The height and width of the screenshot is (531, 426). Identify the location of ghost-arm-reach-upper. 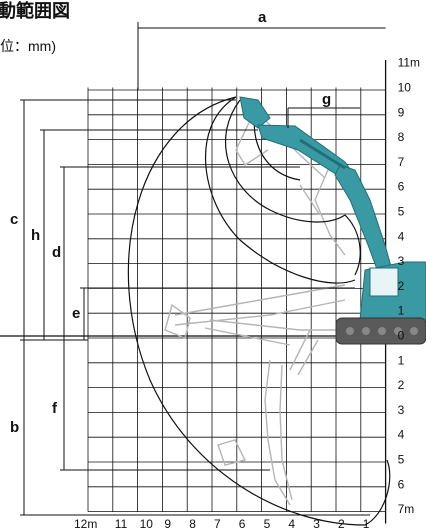
(255, 311).